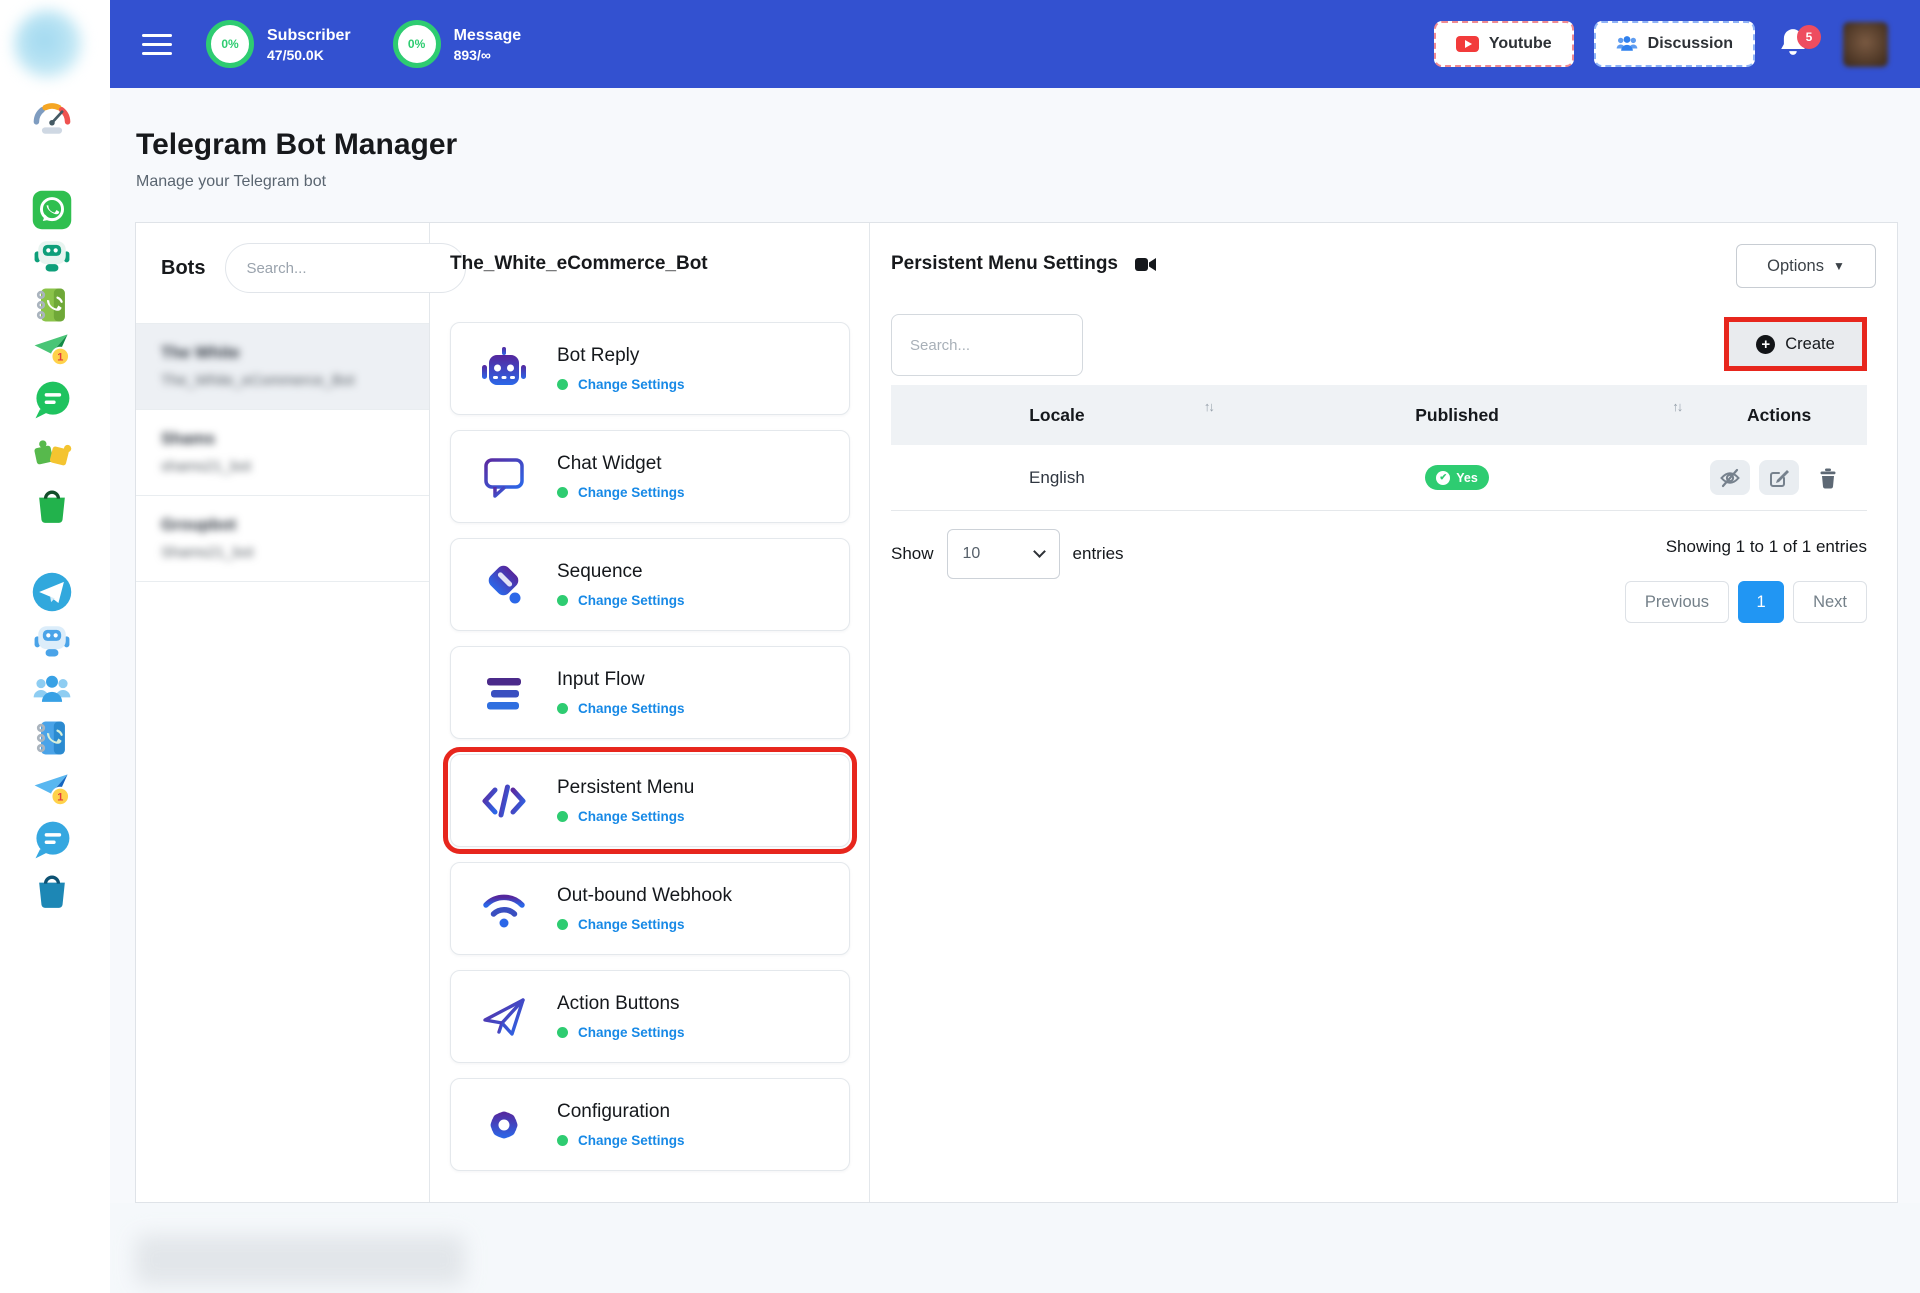  Describe the element at coordinates (282, 453) in the screenshot. I see `bot-list-item: Shams shams21_bot` at that location.